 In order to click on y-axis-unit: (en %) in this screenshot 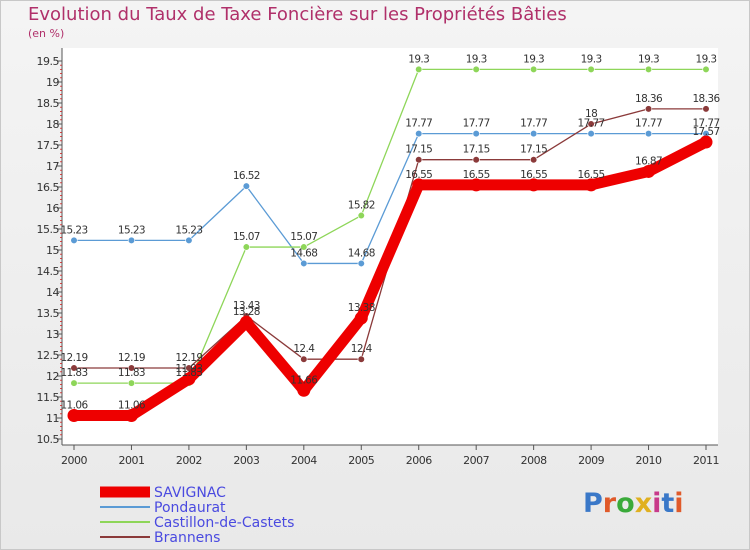, I will do `click(46, 33)`.